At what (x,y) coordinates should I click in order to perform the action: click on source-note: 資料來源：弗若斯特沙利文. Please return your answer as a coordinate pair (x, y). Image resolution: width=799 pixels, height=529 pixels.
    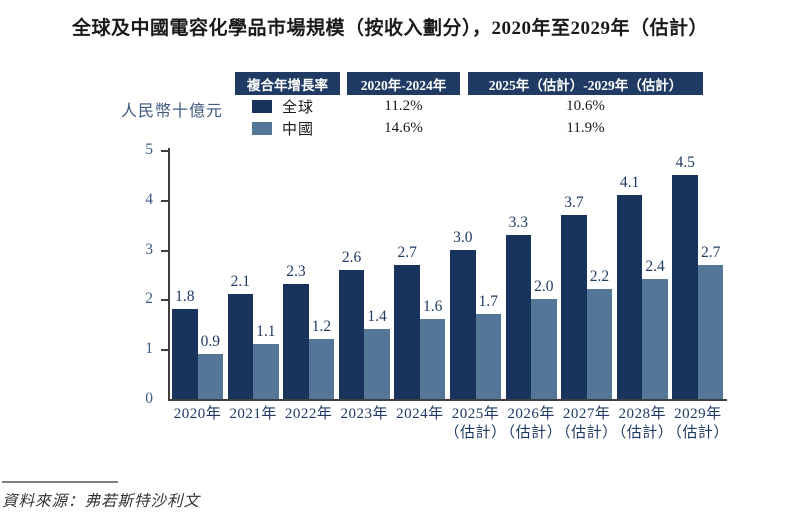
    Looking at the image, I should click on (101, 501).